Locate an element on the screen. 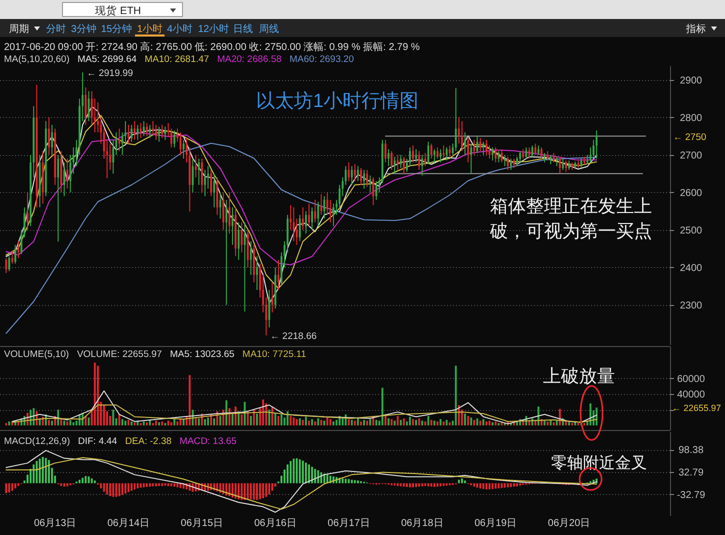 Image resolution: width=725 pixels, height=535 pixels. annotation: 零轴附近金叉 is located at coordinates (599, 463).